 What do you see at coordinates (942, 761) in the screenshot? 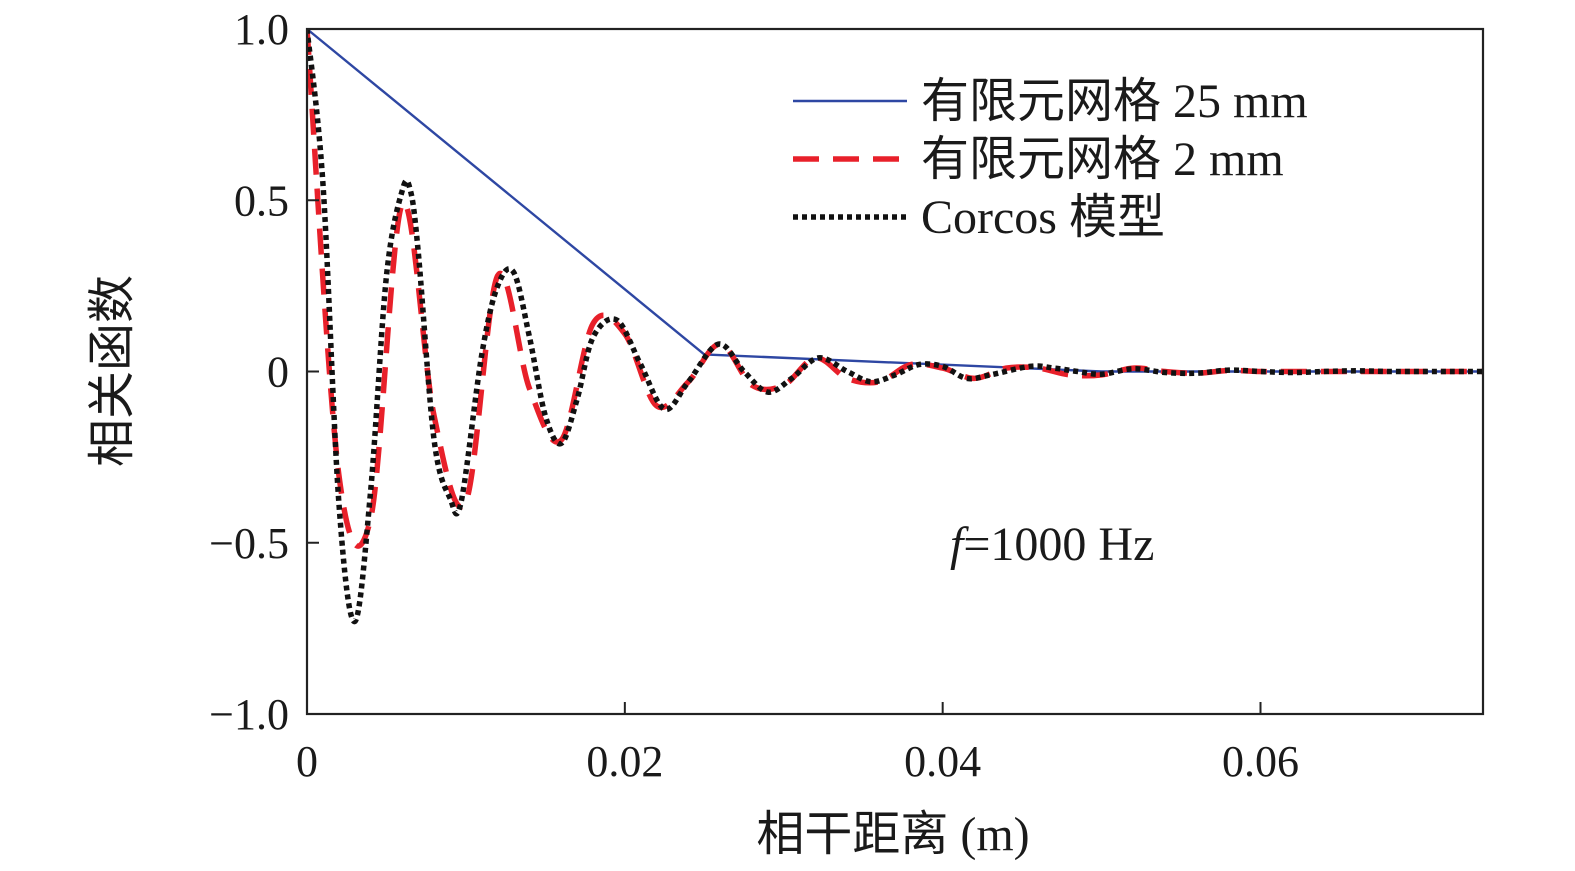
I see `x-tick-label: 0.04` at bounding box center [942, 761].